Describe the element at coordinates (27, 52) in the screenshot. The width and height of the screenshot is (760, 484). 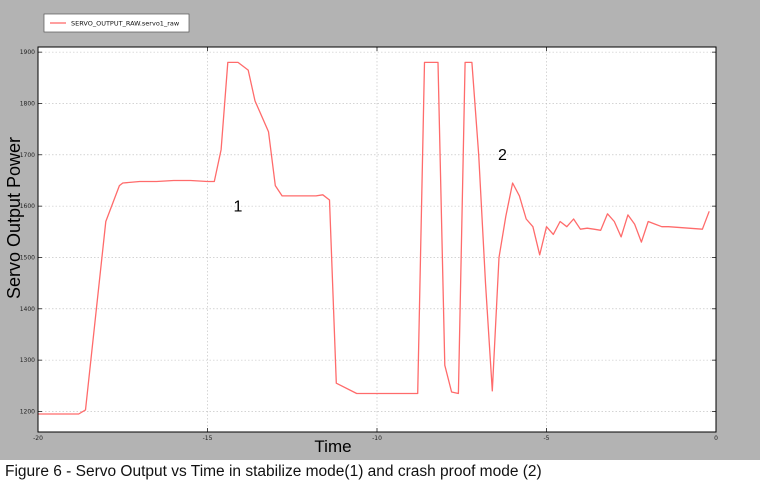
I see `y-tick-label: 1900` at that location.